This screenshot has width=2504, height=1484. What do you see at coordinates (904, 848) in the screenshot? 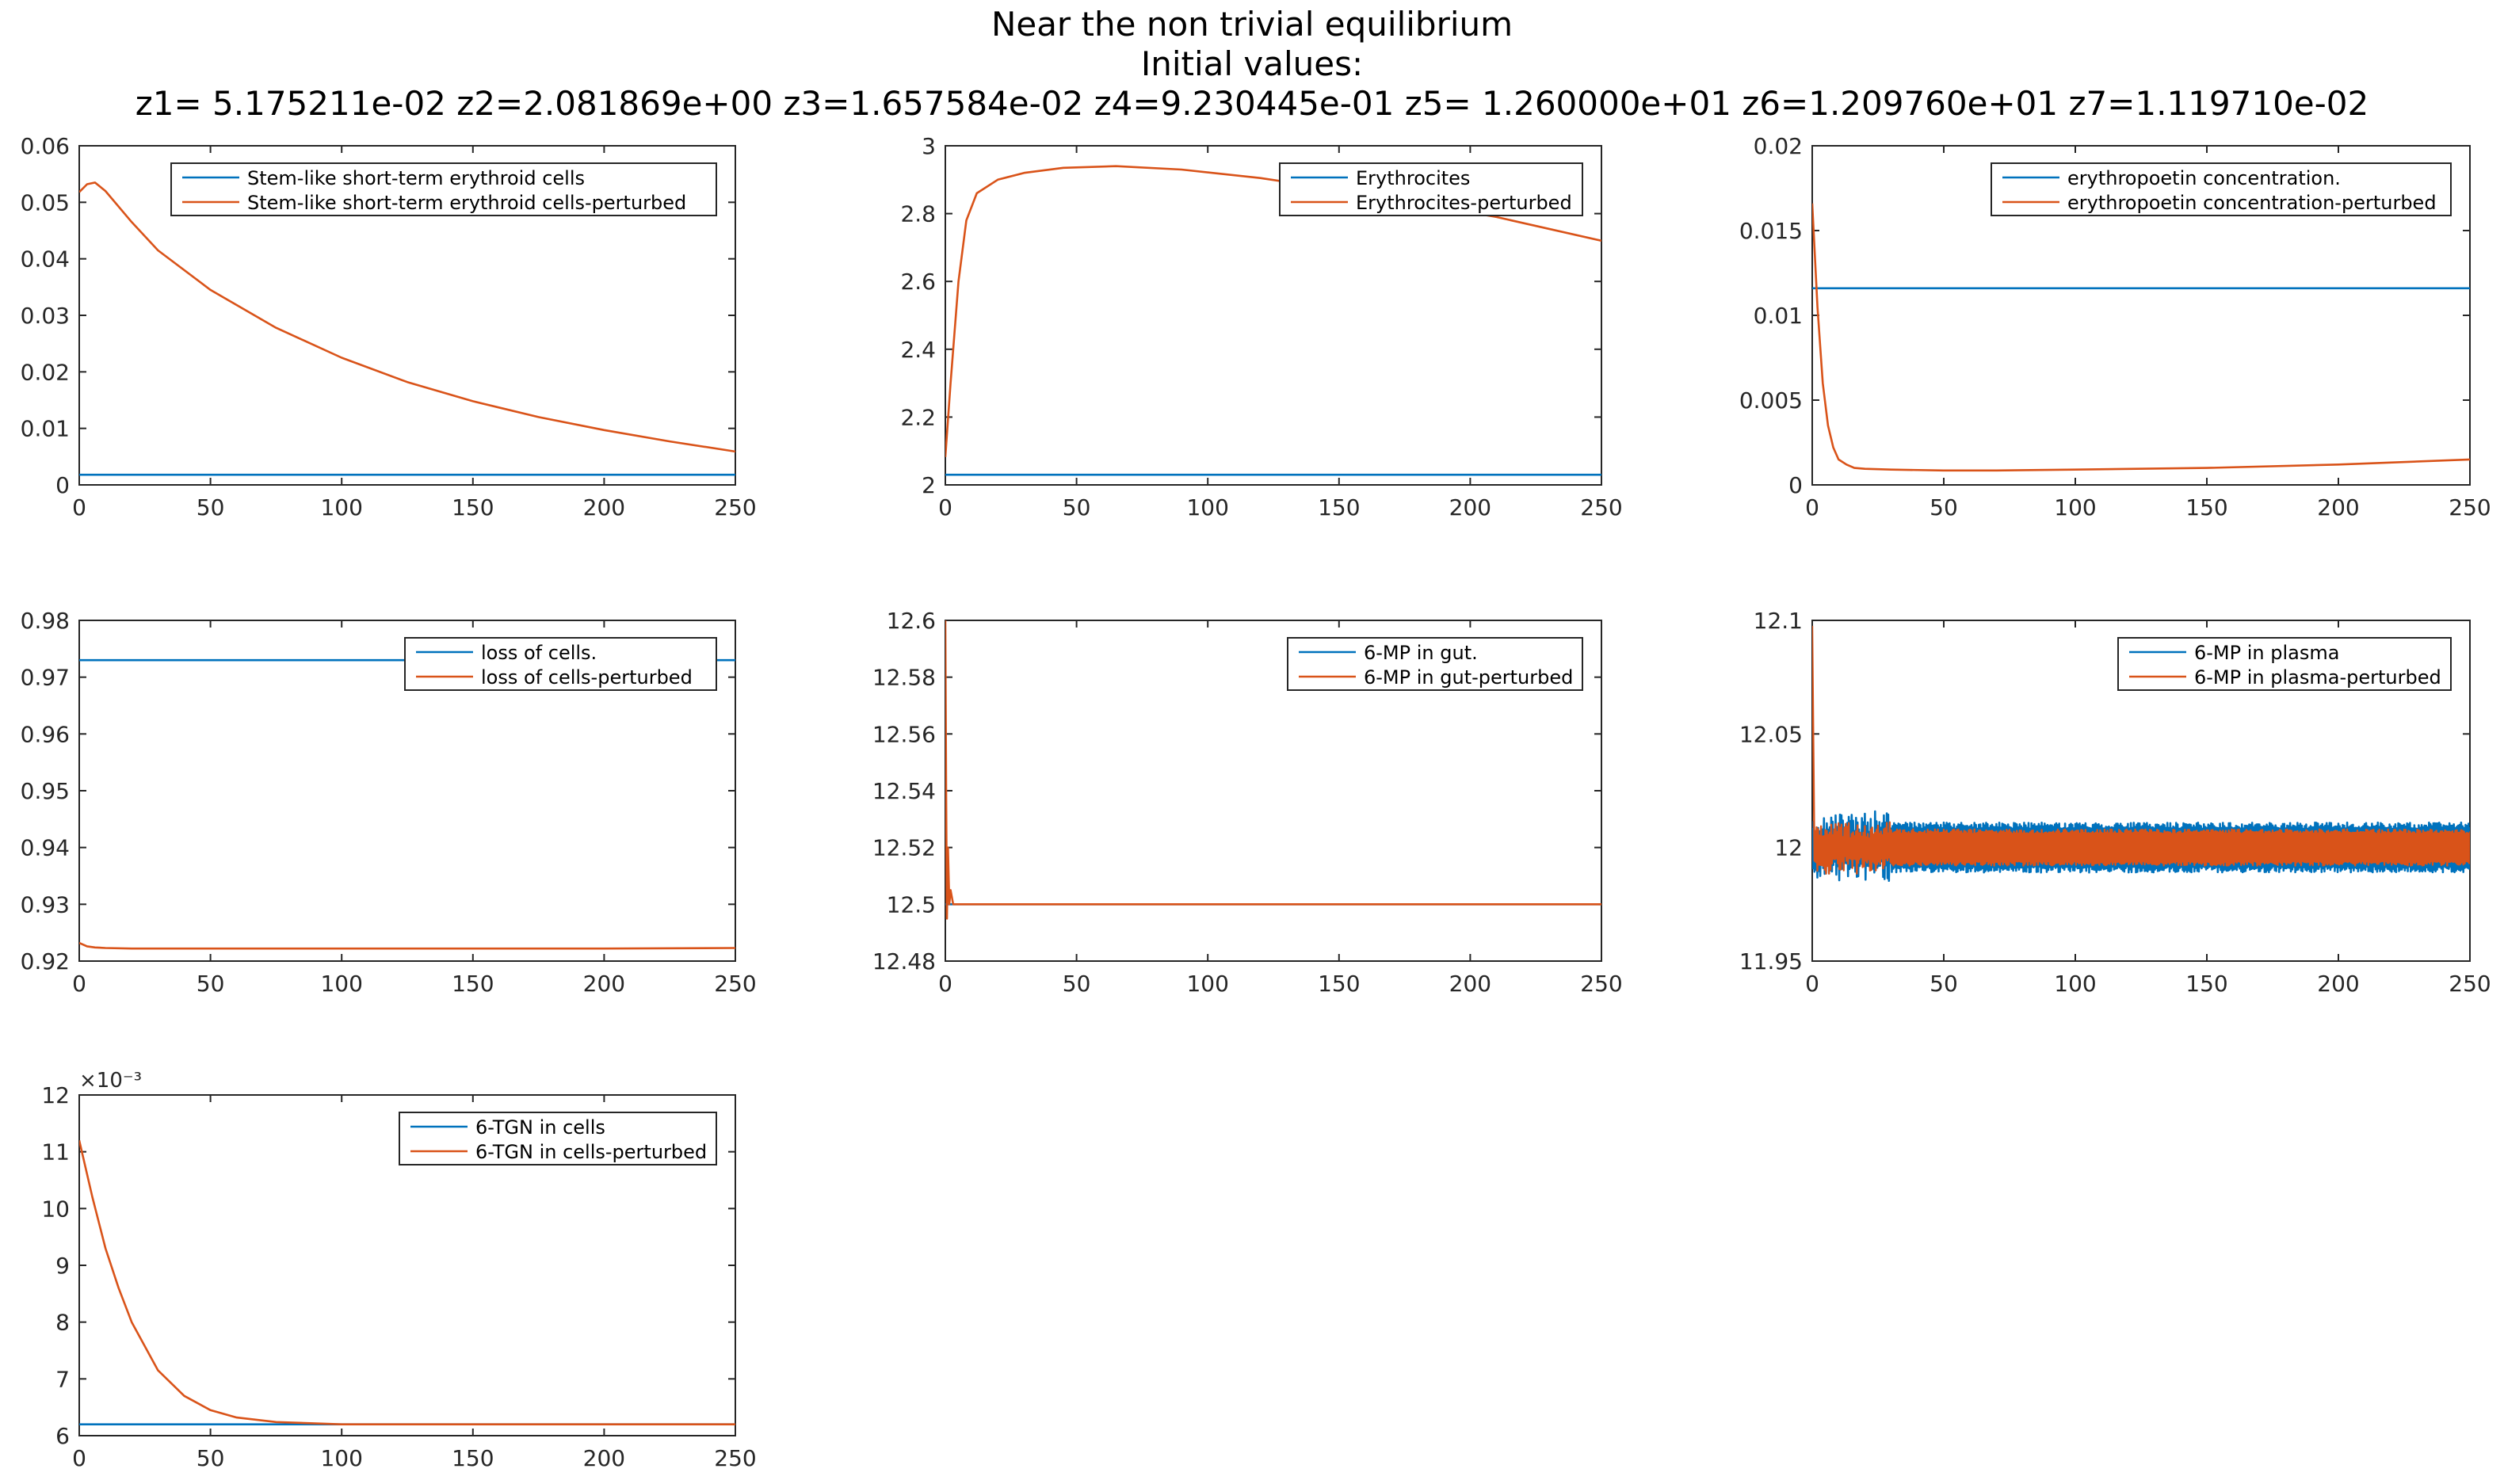
I see `y-tick-label: 12.52` at bounding box center [904, 848].